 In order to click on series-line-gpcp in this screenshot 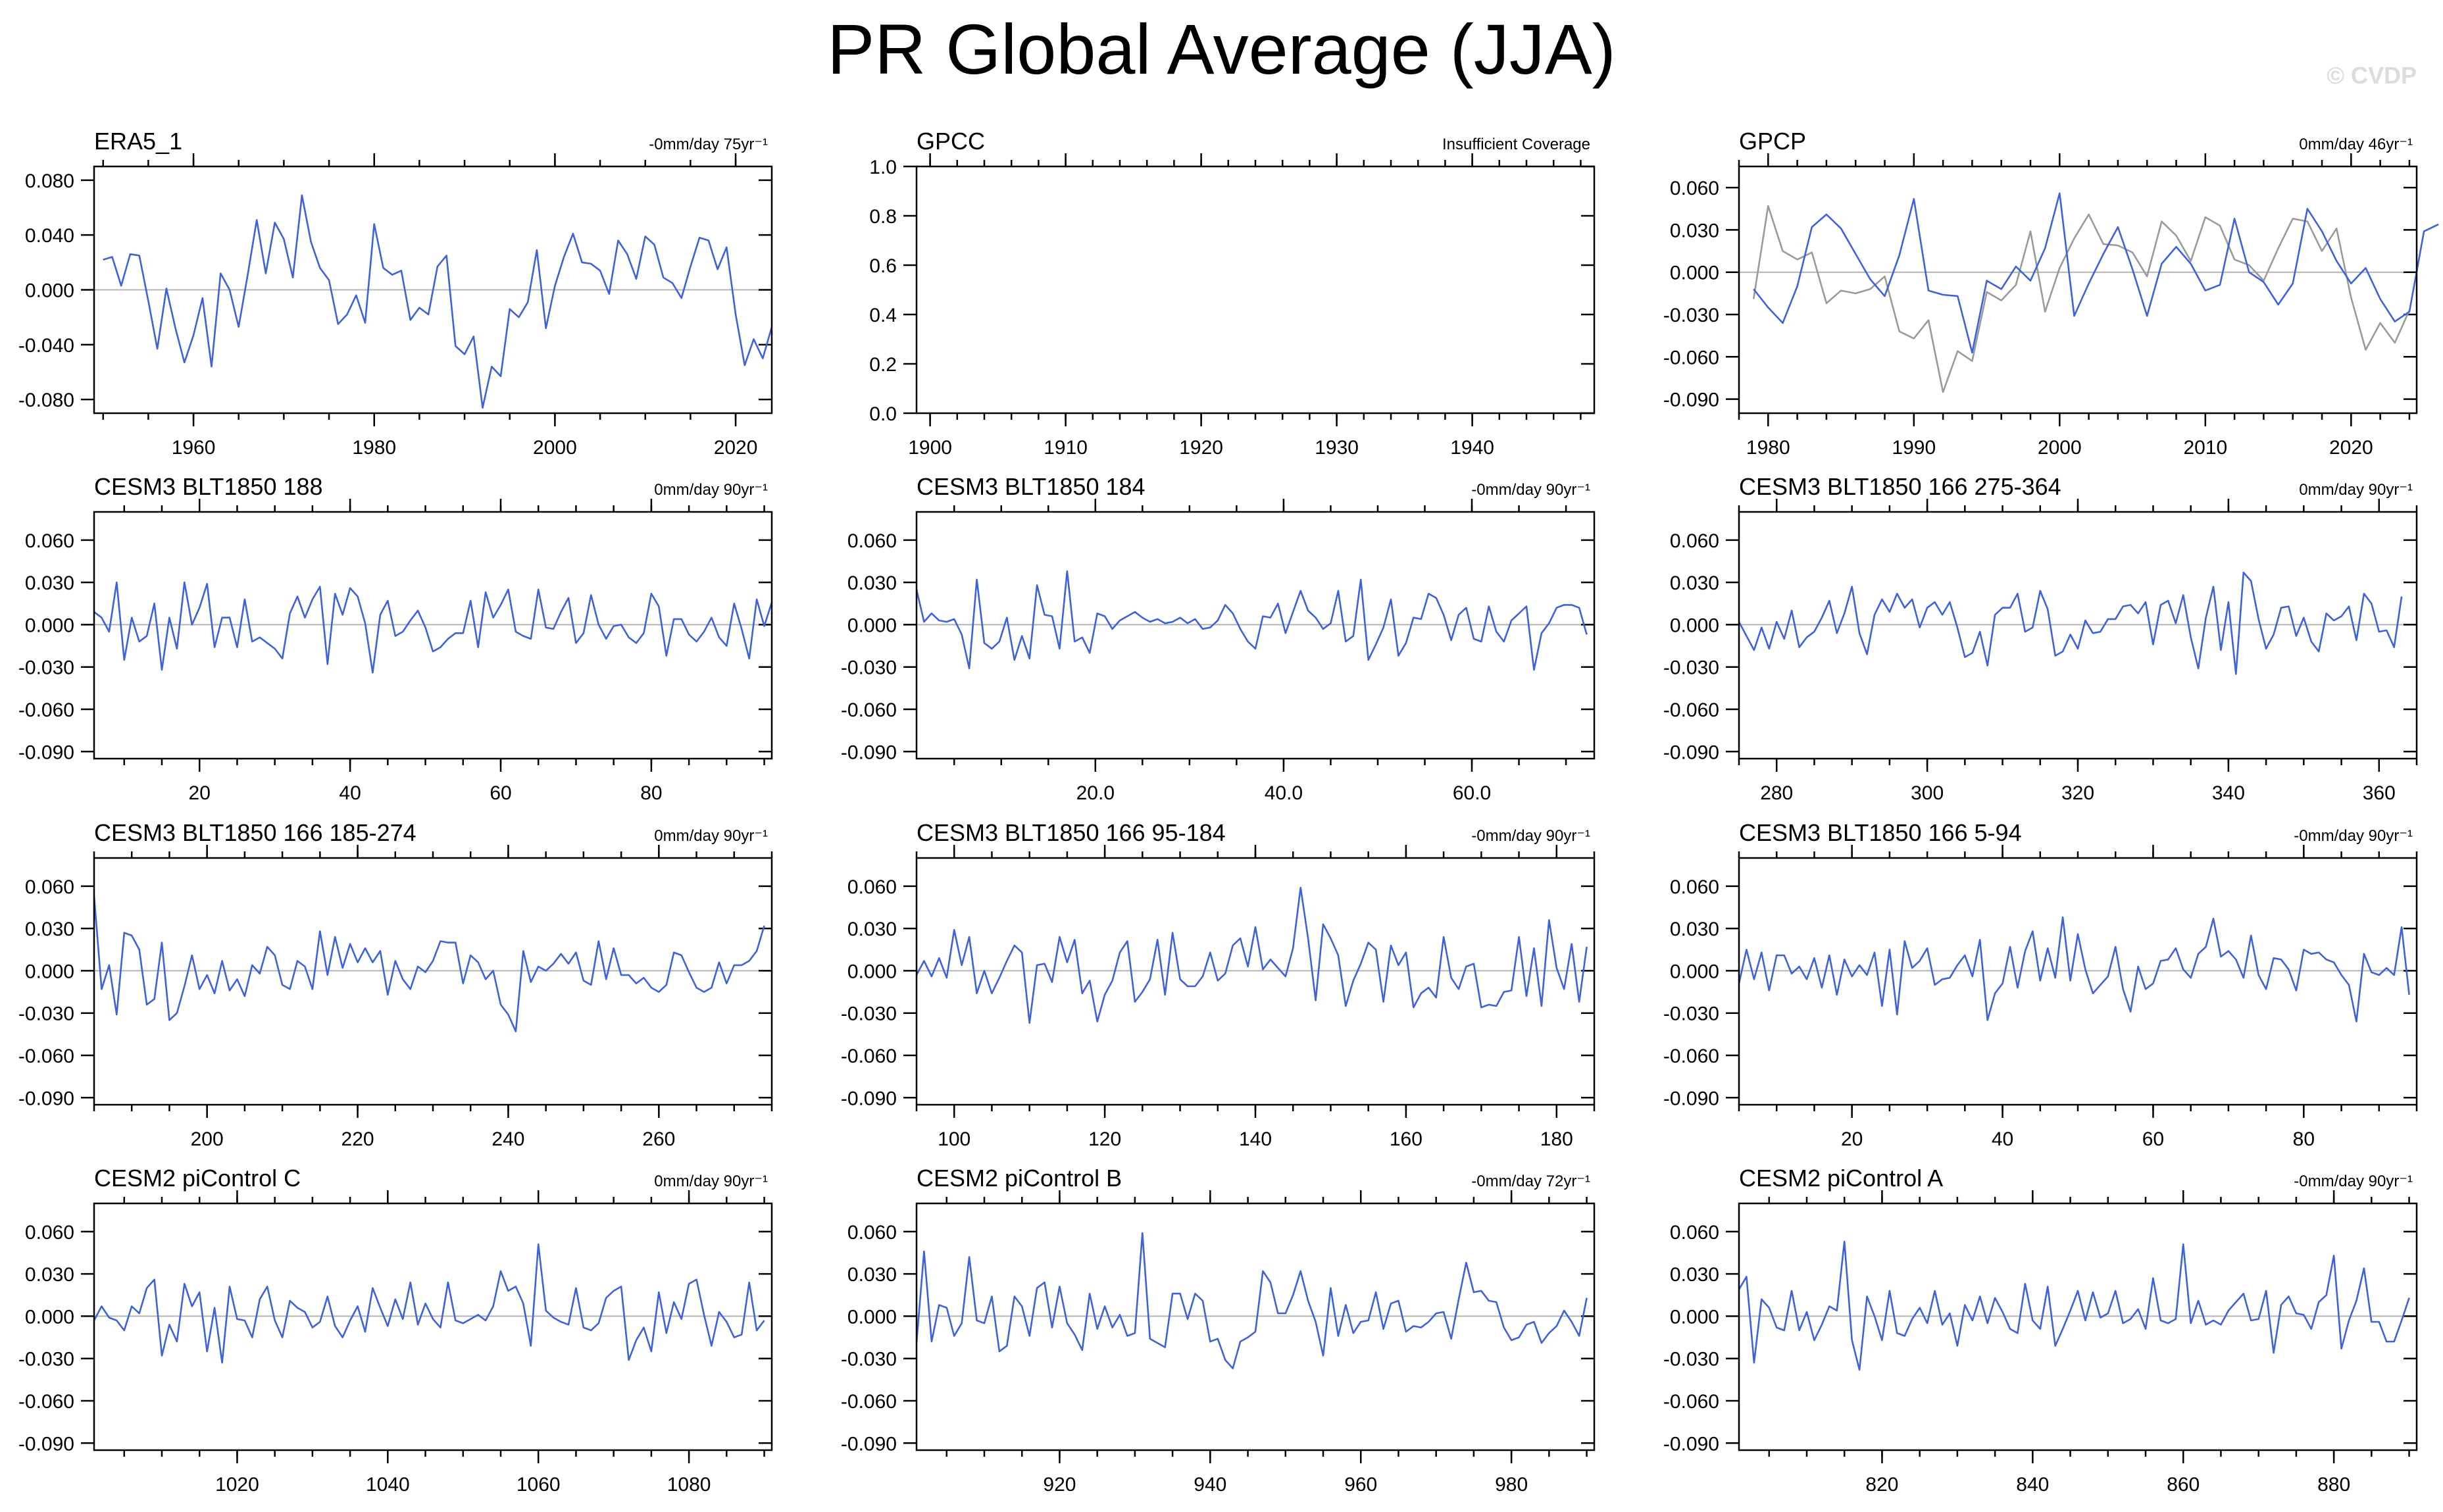, I will do `click(2096, 273)`.